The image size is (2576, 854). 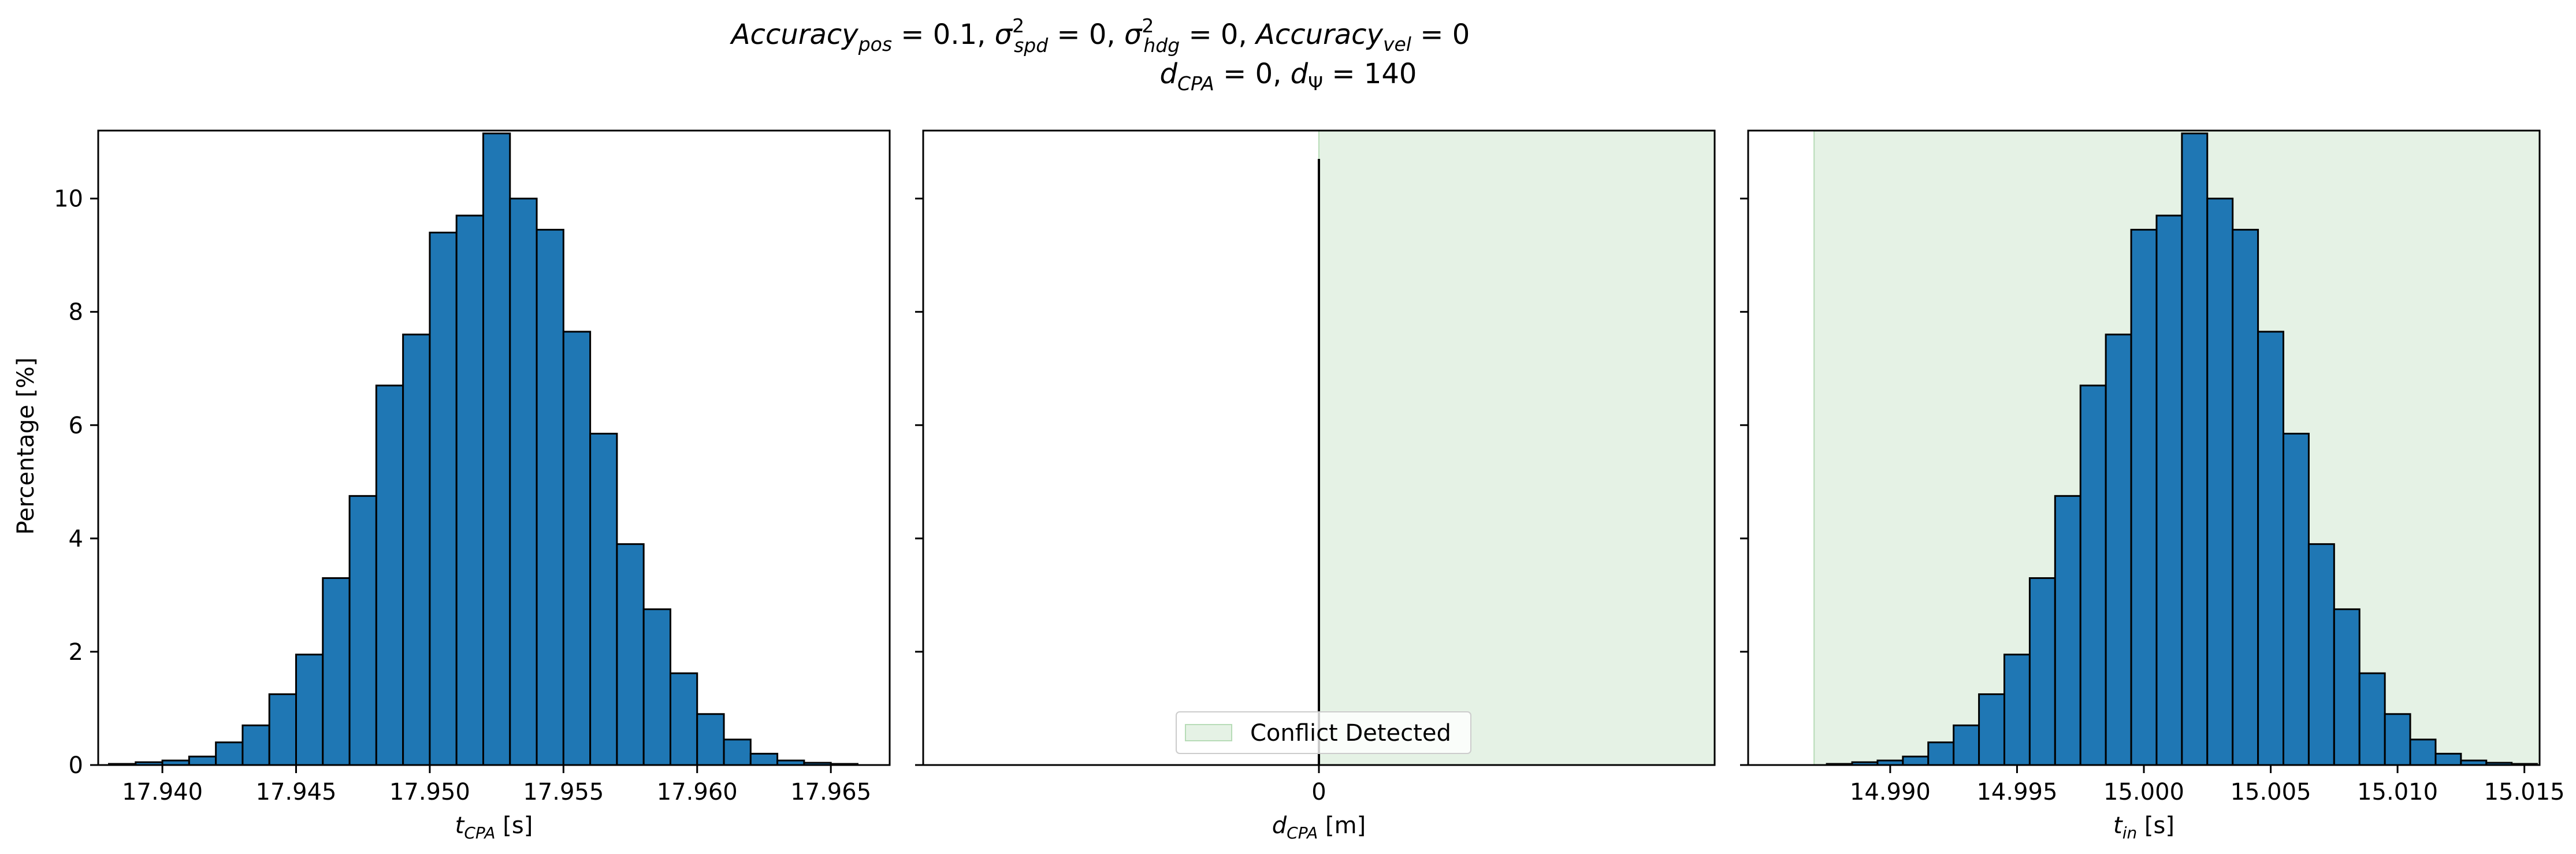 What do you see at coordinates (2271, 792) in the screenshot?
I see `x-tick-label: 15.005` at bounding box center [2271, 792].